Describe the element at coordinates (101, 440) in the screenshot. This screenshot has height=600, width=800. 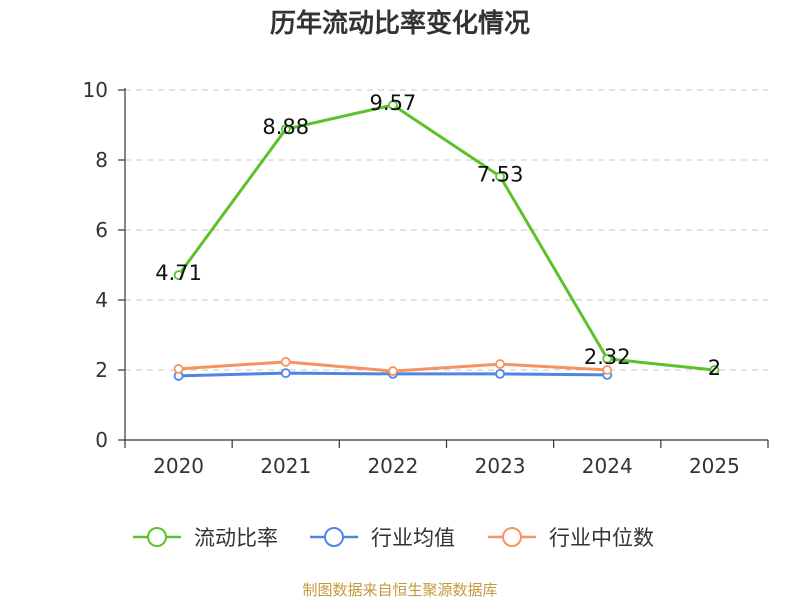
I see `y-tick-label: 0` at that location.